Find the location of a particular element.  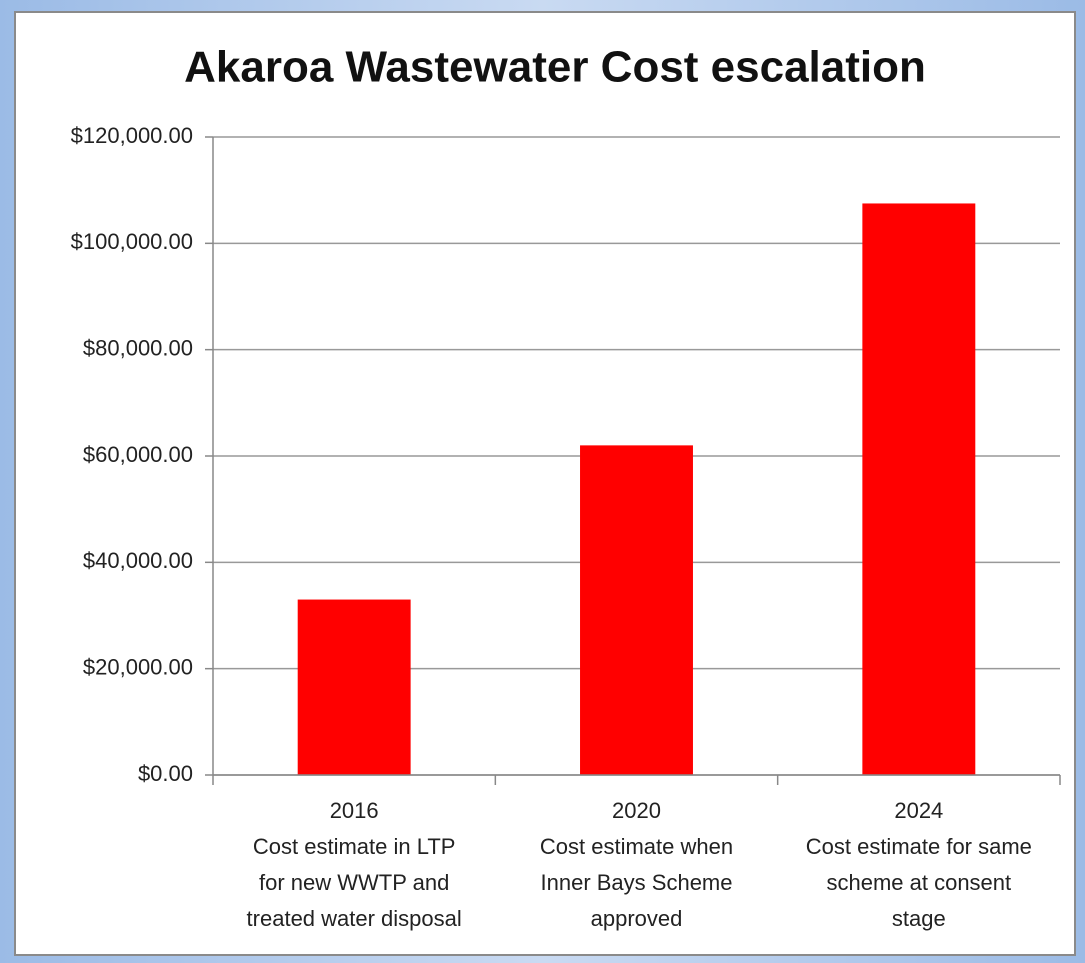

chart-title: Akaroa Wastewater Cost escalation is located at coordinates (555, 67).